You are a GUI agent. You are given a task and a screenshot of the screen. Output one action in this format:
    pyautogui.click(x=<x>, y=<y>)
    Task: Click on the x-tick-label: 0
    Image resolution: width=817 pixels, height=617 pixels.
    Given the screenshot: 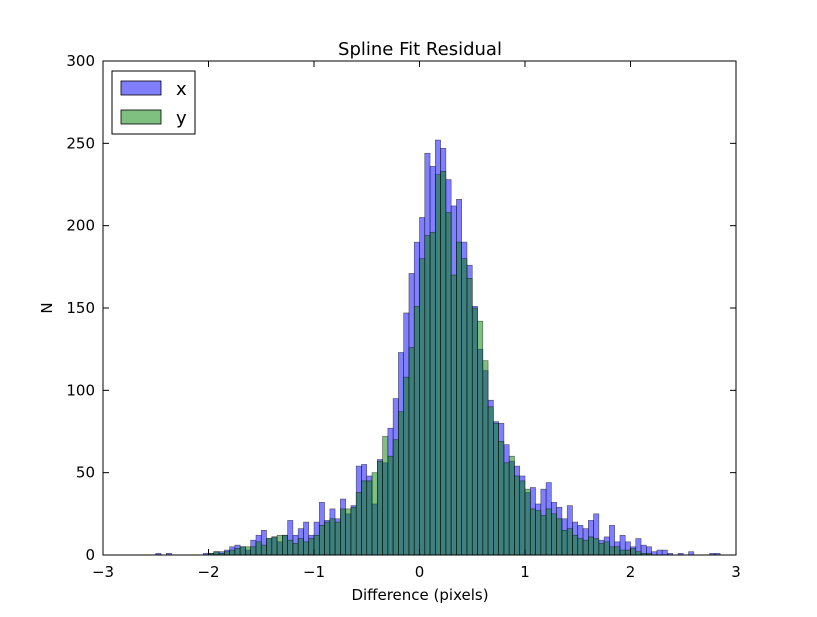 What is the action you would take?
    pyautogui.click(x=420, y=572)
    